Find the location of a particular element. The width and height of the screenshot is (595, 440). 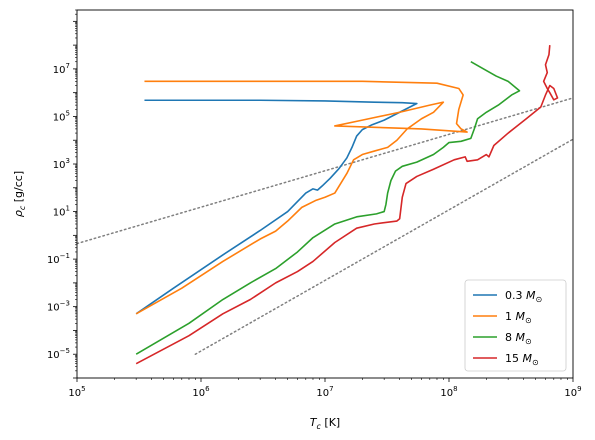

x-tick-label: 10⁹ is located at coordinates (572, 392).